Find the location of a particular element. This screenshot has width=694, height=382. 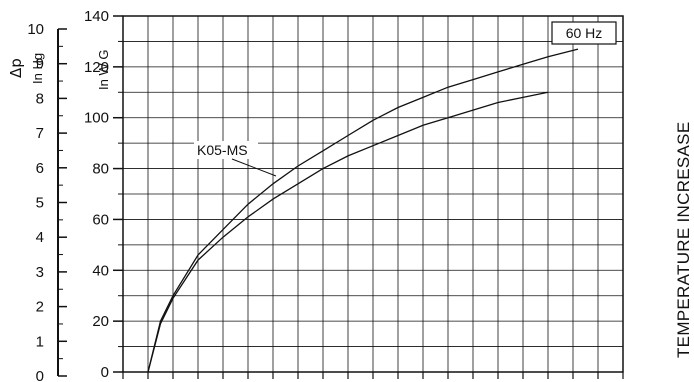

frequency-badge: 60 Hz is located at coordinates (584, 33).